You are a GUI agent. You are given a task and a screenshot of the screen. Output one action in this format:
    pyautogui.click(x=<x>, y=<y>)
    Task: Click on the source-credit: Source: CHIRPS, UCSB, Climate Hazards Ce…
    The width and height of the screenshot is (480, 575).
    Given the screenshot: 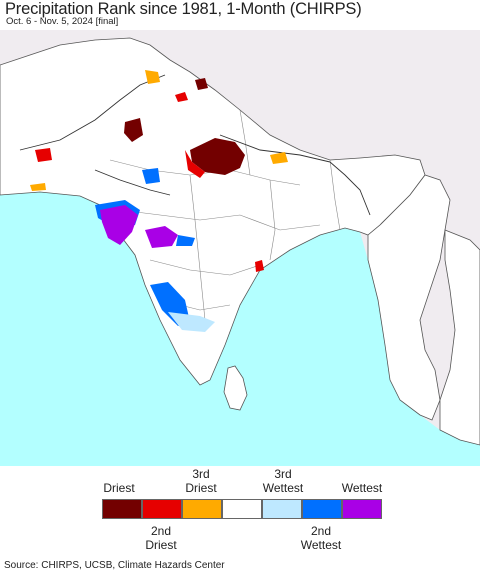 What is the action you would take?
    pyautogui.click(x=114, y=565)
    